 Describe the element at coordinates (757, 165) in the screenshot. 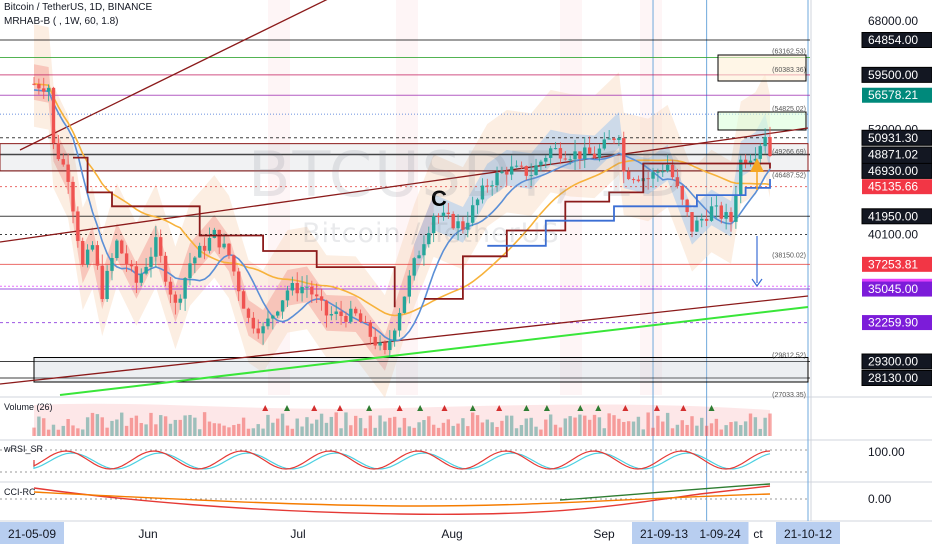

I see `up-arrow-head` at that location.